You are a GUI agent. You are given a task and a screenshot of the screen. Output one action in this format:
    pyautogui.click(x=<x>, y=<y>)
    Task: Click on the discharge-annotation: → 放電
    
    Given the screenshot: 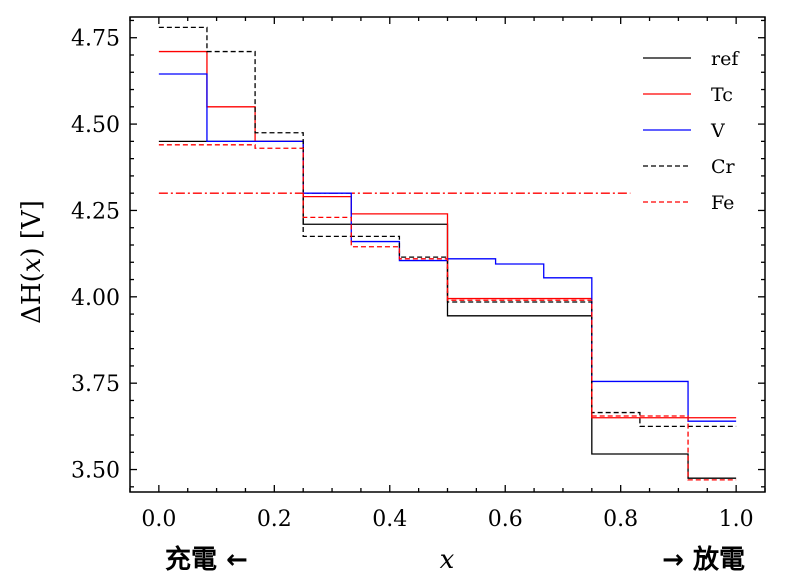 What is the action you would take?
    pyautogui.click(x=703, y=559)
    